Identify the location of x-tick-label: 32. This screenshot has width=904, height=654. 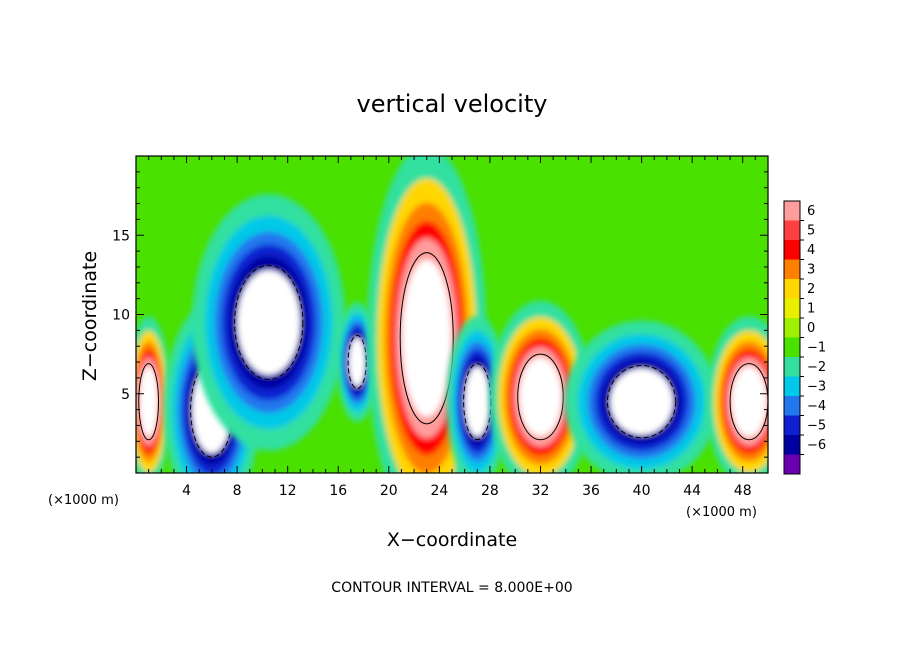
(541, 491).